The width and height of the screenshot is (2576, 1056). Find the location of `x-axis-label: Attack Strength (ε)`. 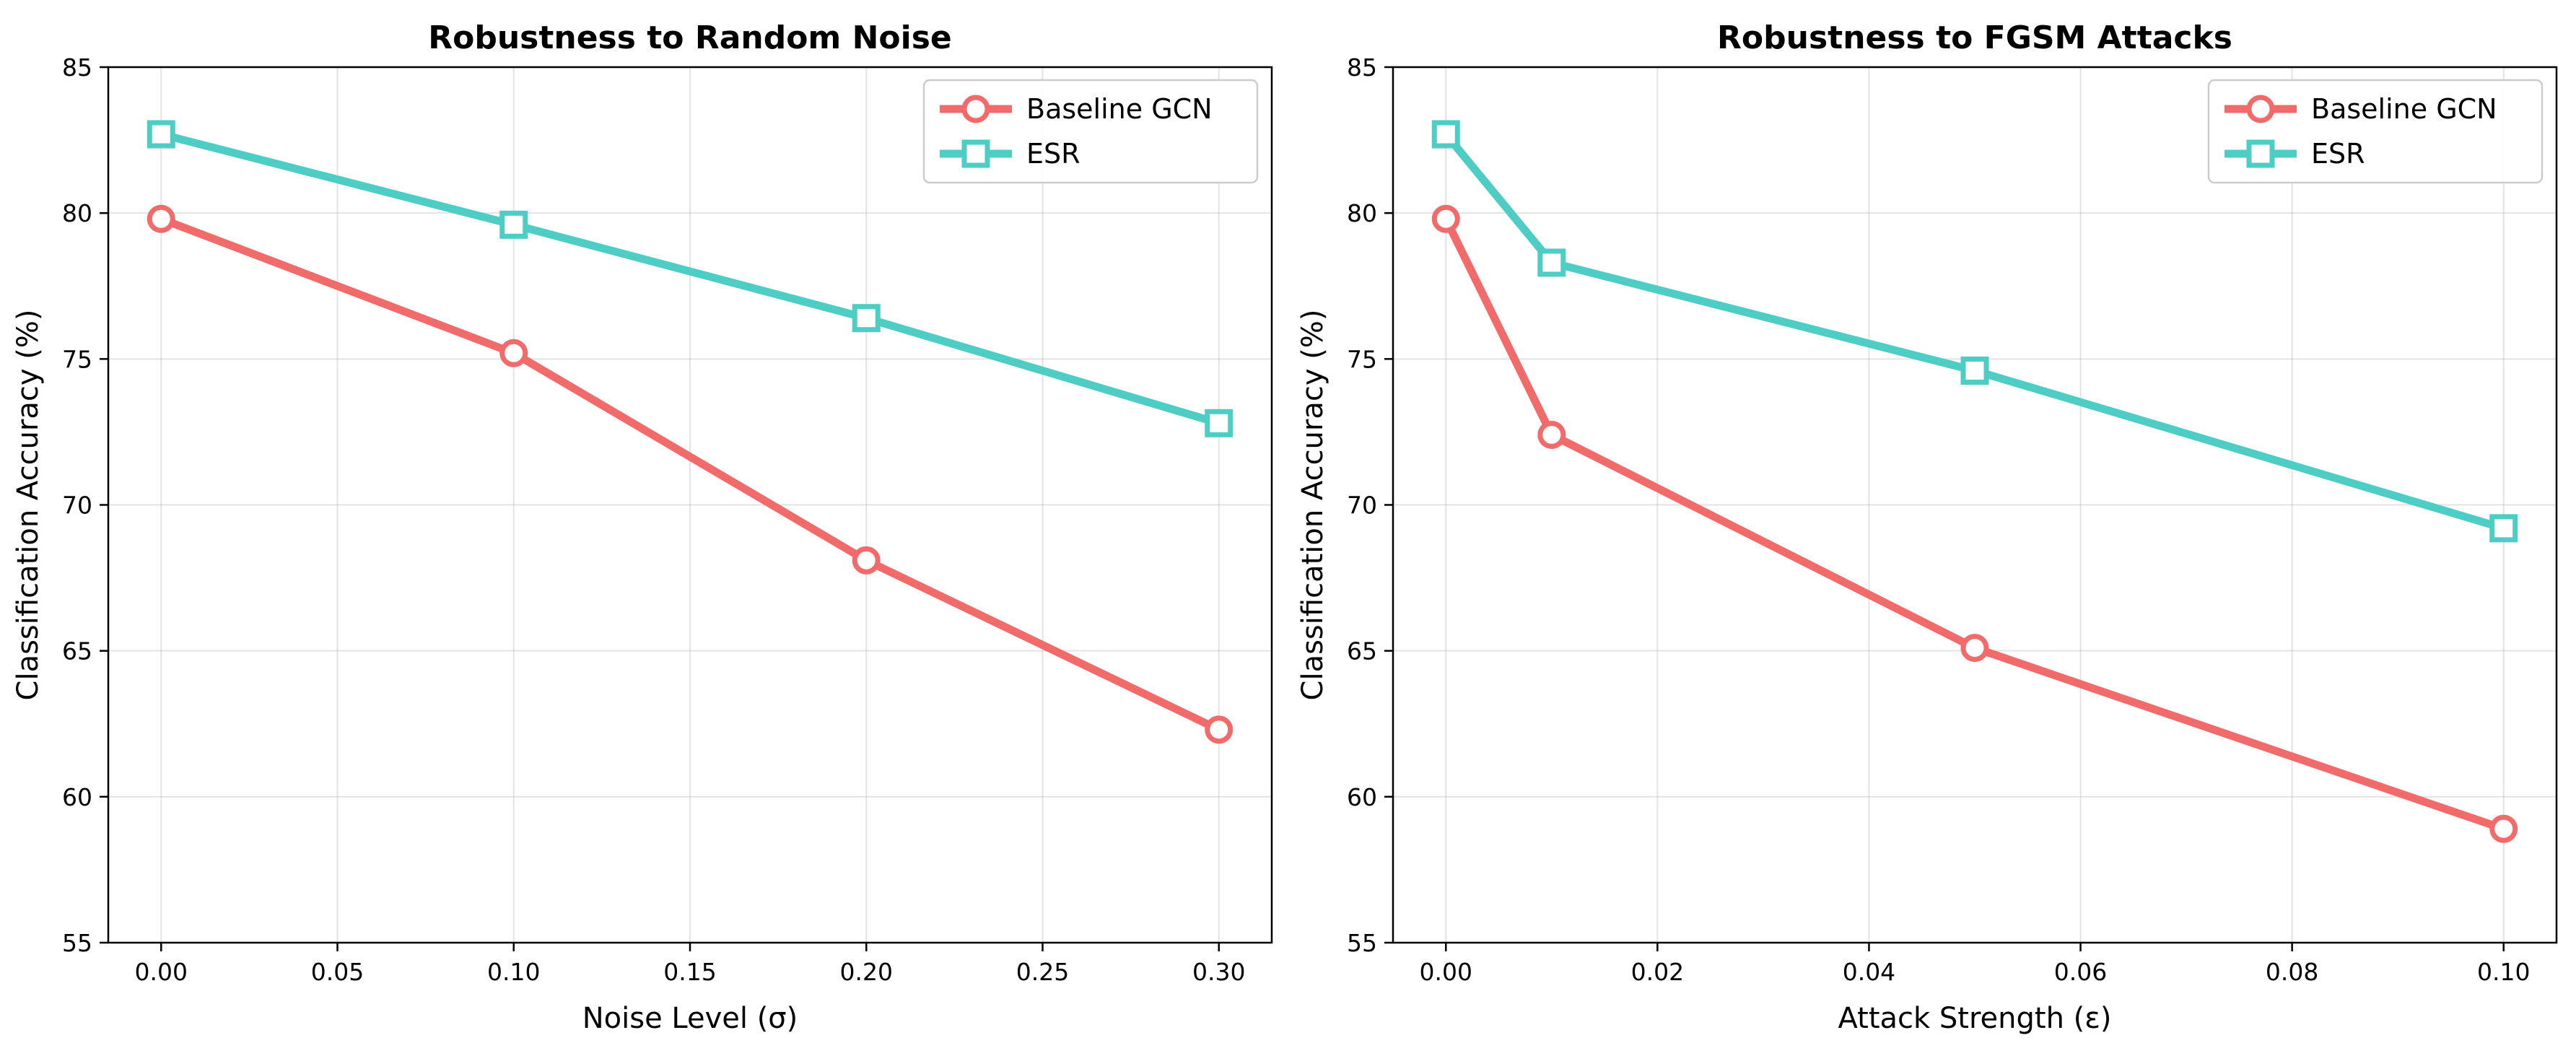

x-axis-label: Attack Strength (ε) is located at coordinates (1975, 1018).